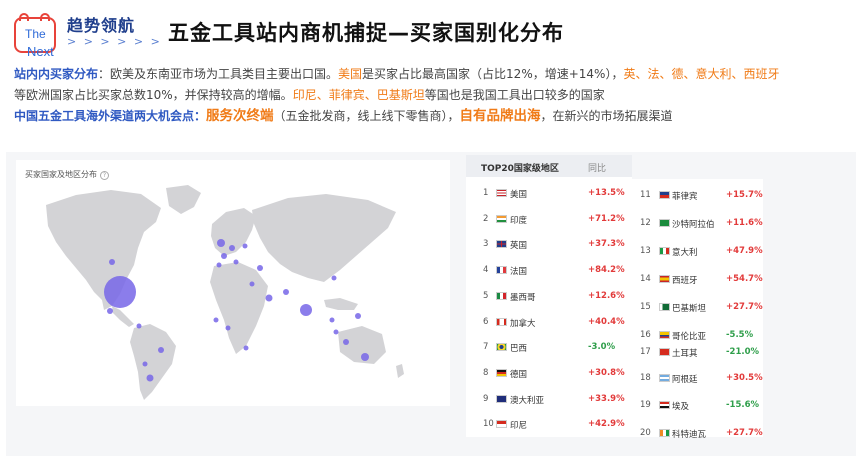 This screenshot has width=863, height=456. I want to click on bubble-canada, so click(112, 262).